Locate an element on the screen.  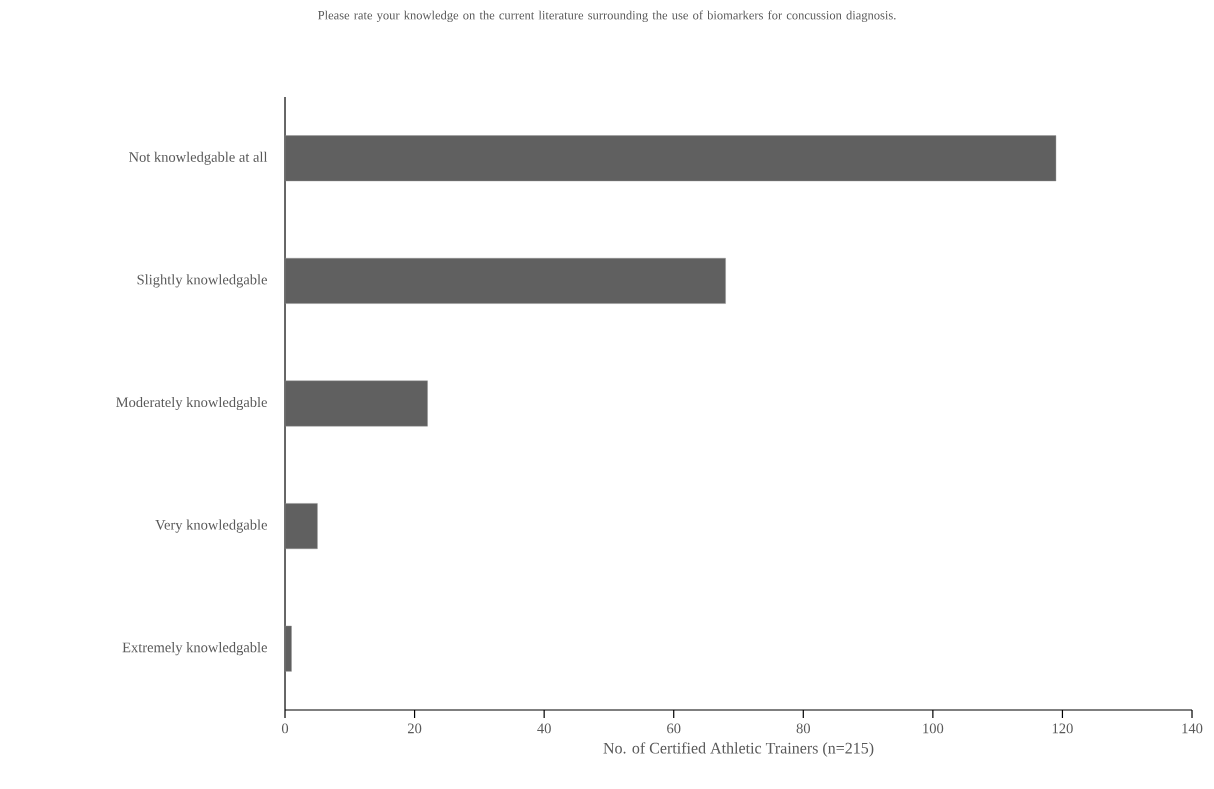
x-tick-label: 100 is located at coordinates (933, 728).